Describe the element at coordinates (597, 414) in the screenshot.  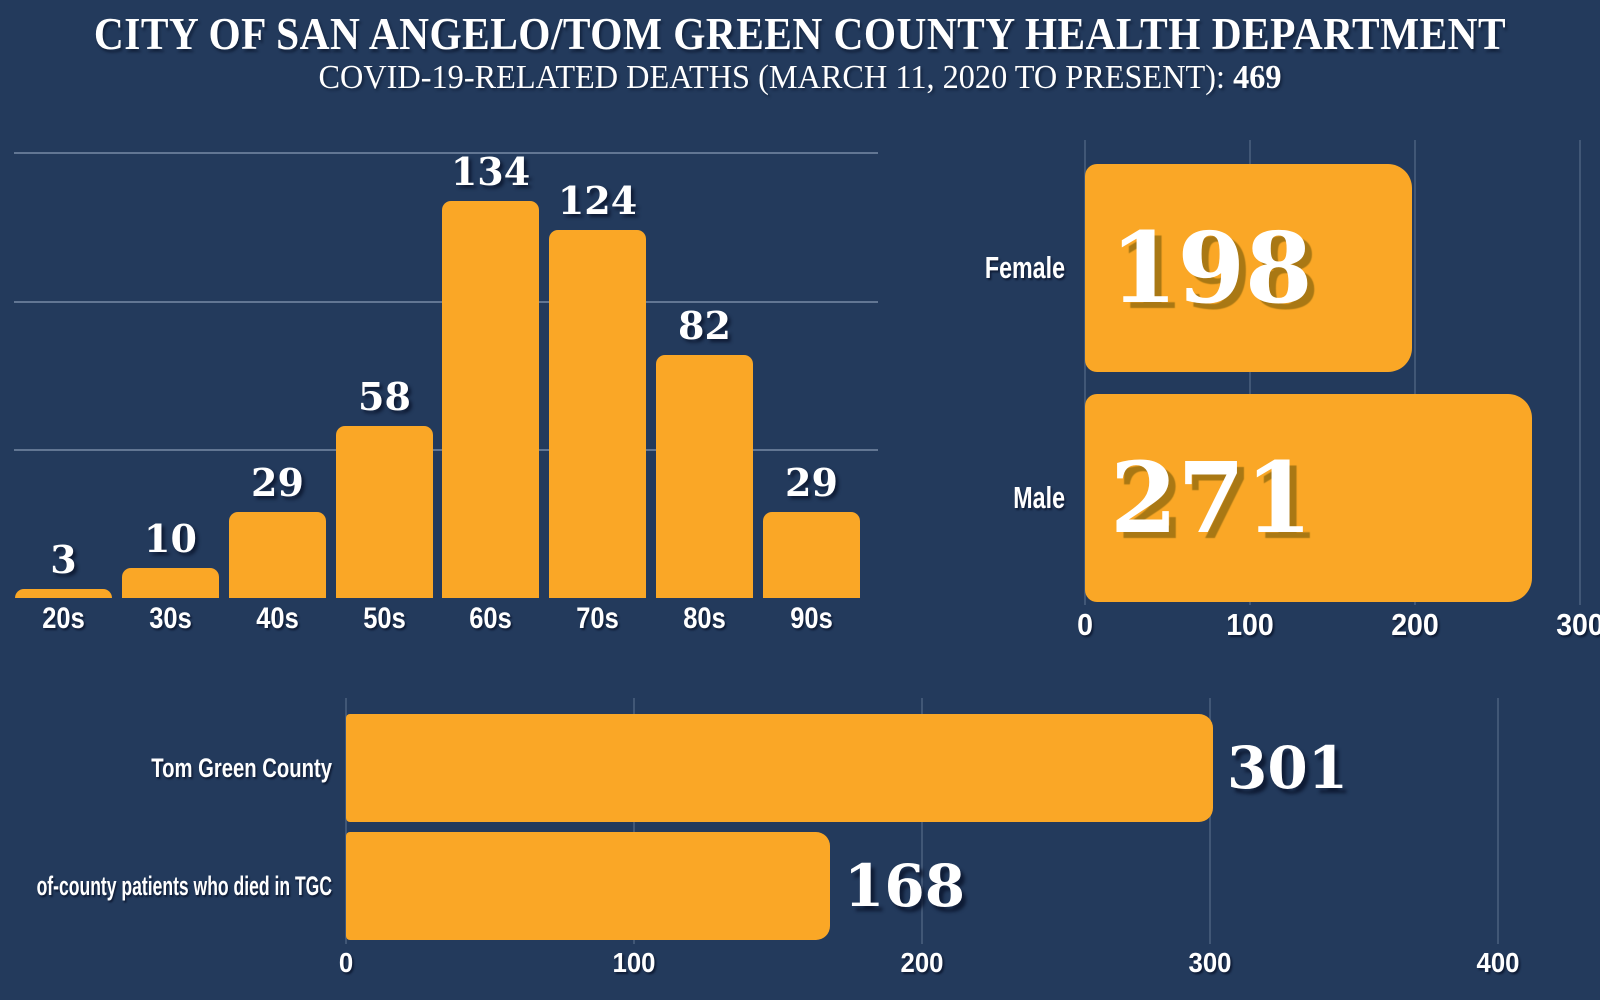
I see `age-bar-70s` at that location.